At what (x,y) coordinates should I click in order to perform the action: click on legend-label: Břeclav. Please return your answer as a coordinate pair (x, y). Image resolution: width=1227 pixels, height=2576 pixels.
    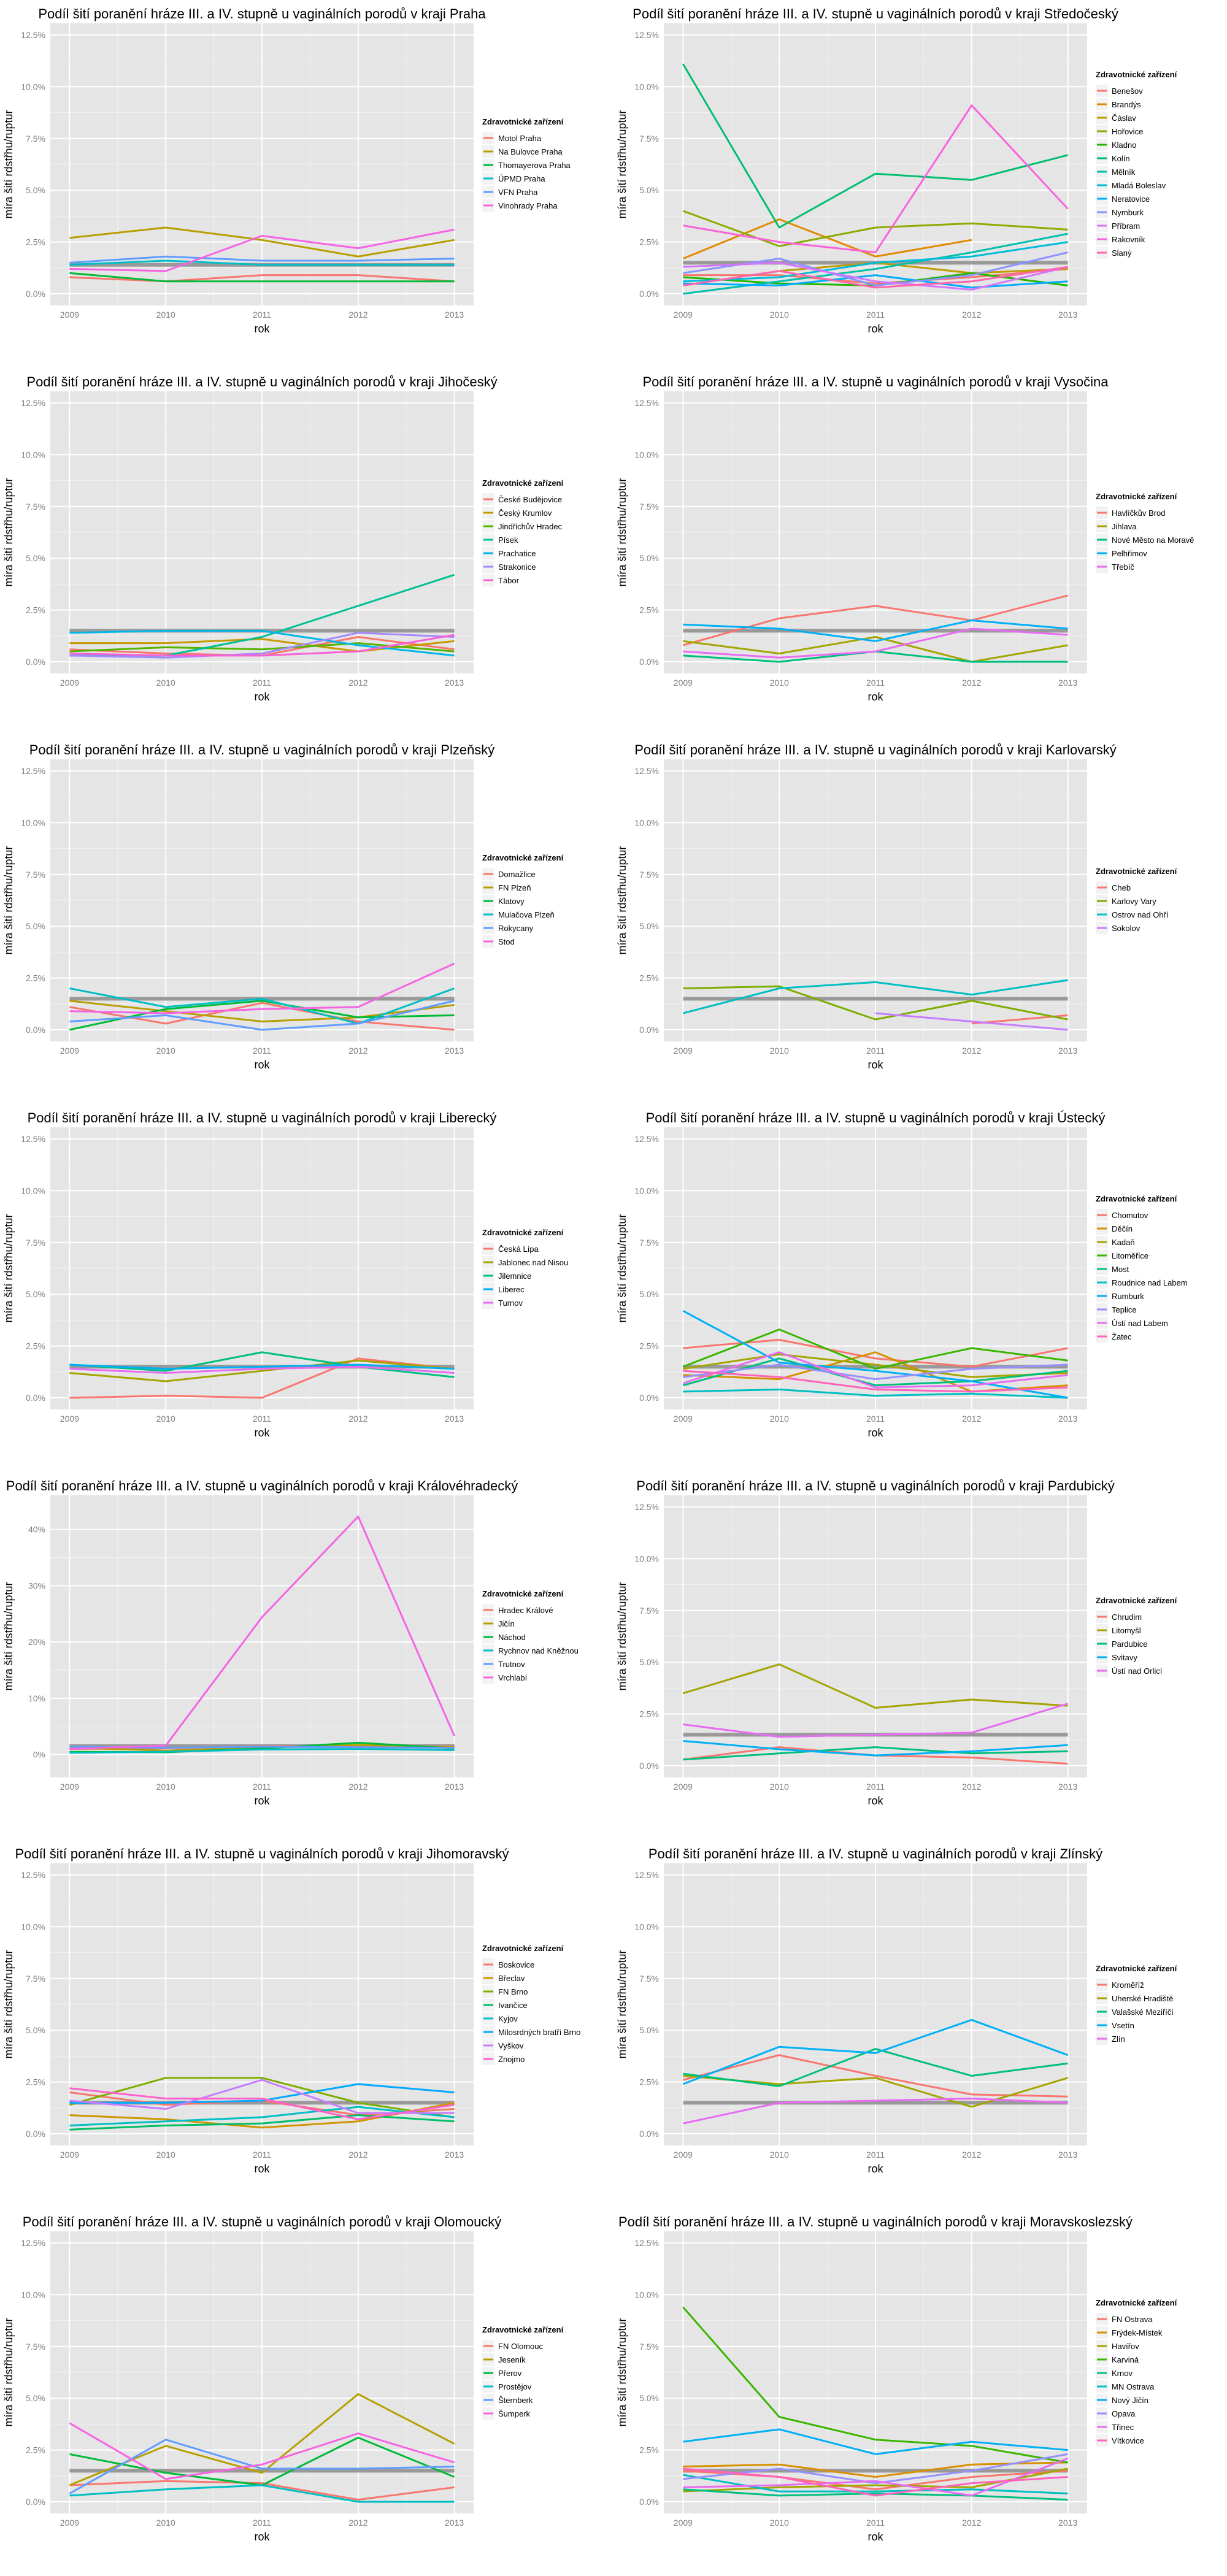
    Looking at the image, I should click on (511, 1978).